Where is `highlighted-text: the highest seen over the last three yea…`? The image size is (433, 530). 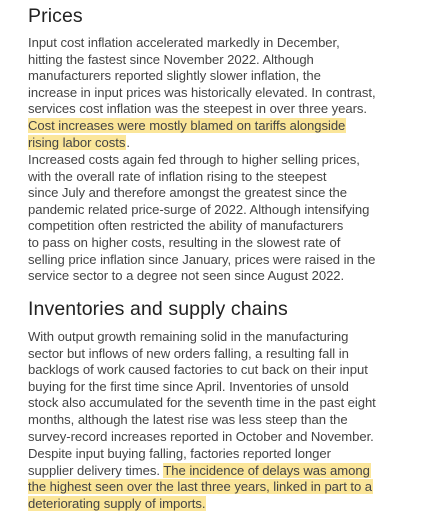
highlighted-text: the highest seen over the last three yea… is located at coordinates (201, 487).